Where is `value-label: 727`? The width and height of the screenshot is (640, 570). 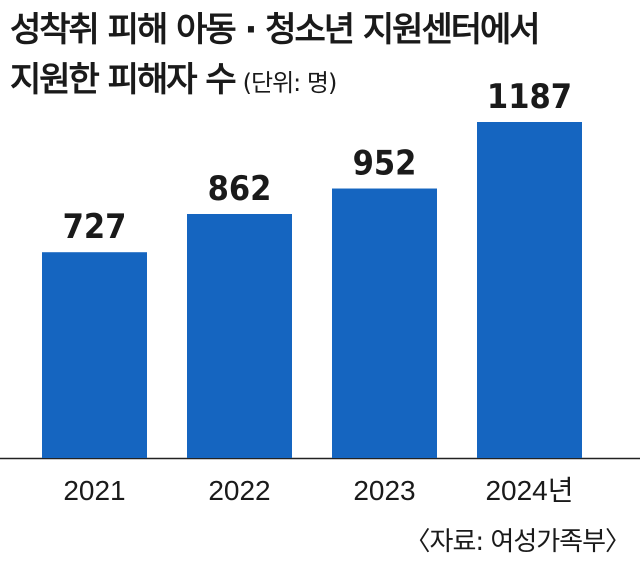 value-label: 727 is located at coordinates (95, 227).